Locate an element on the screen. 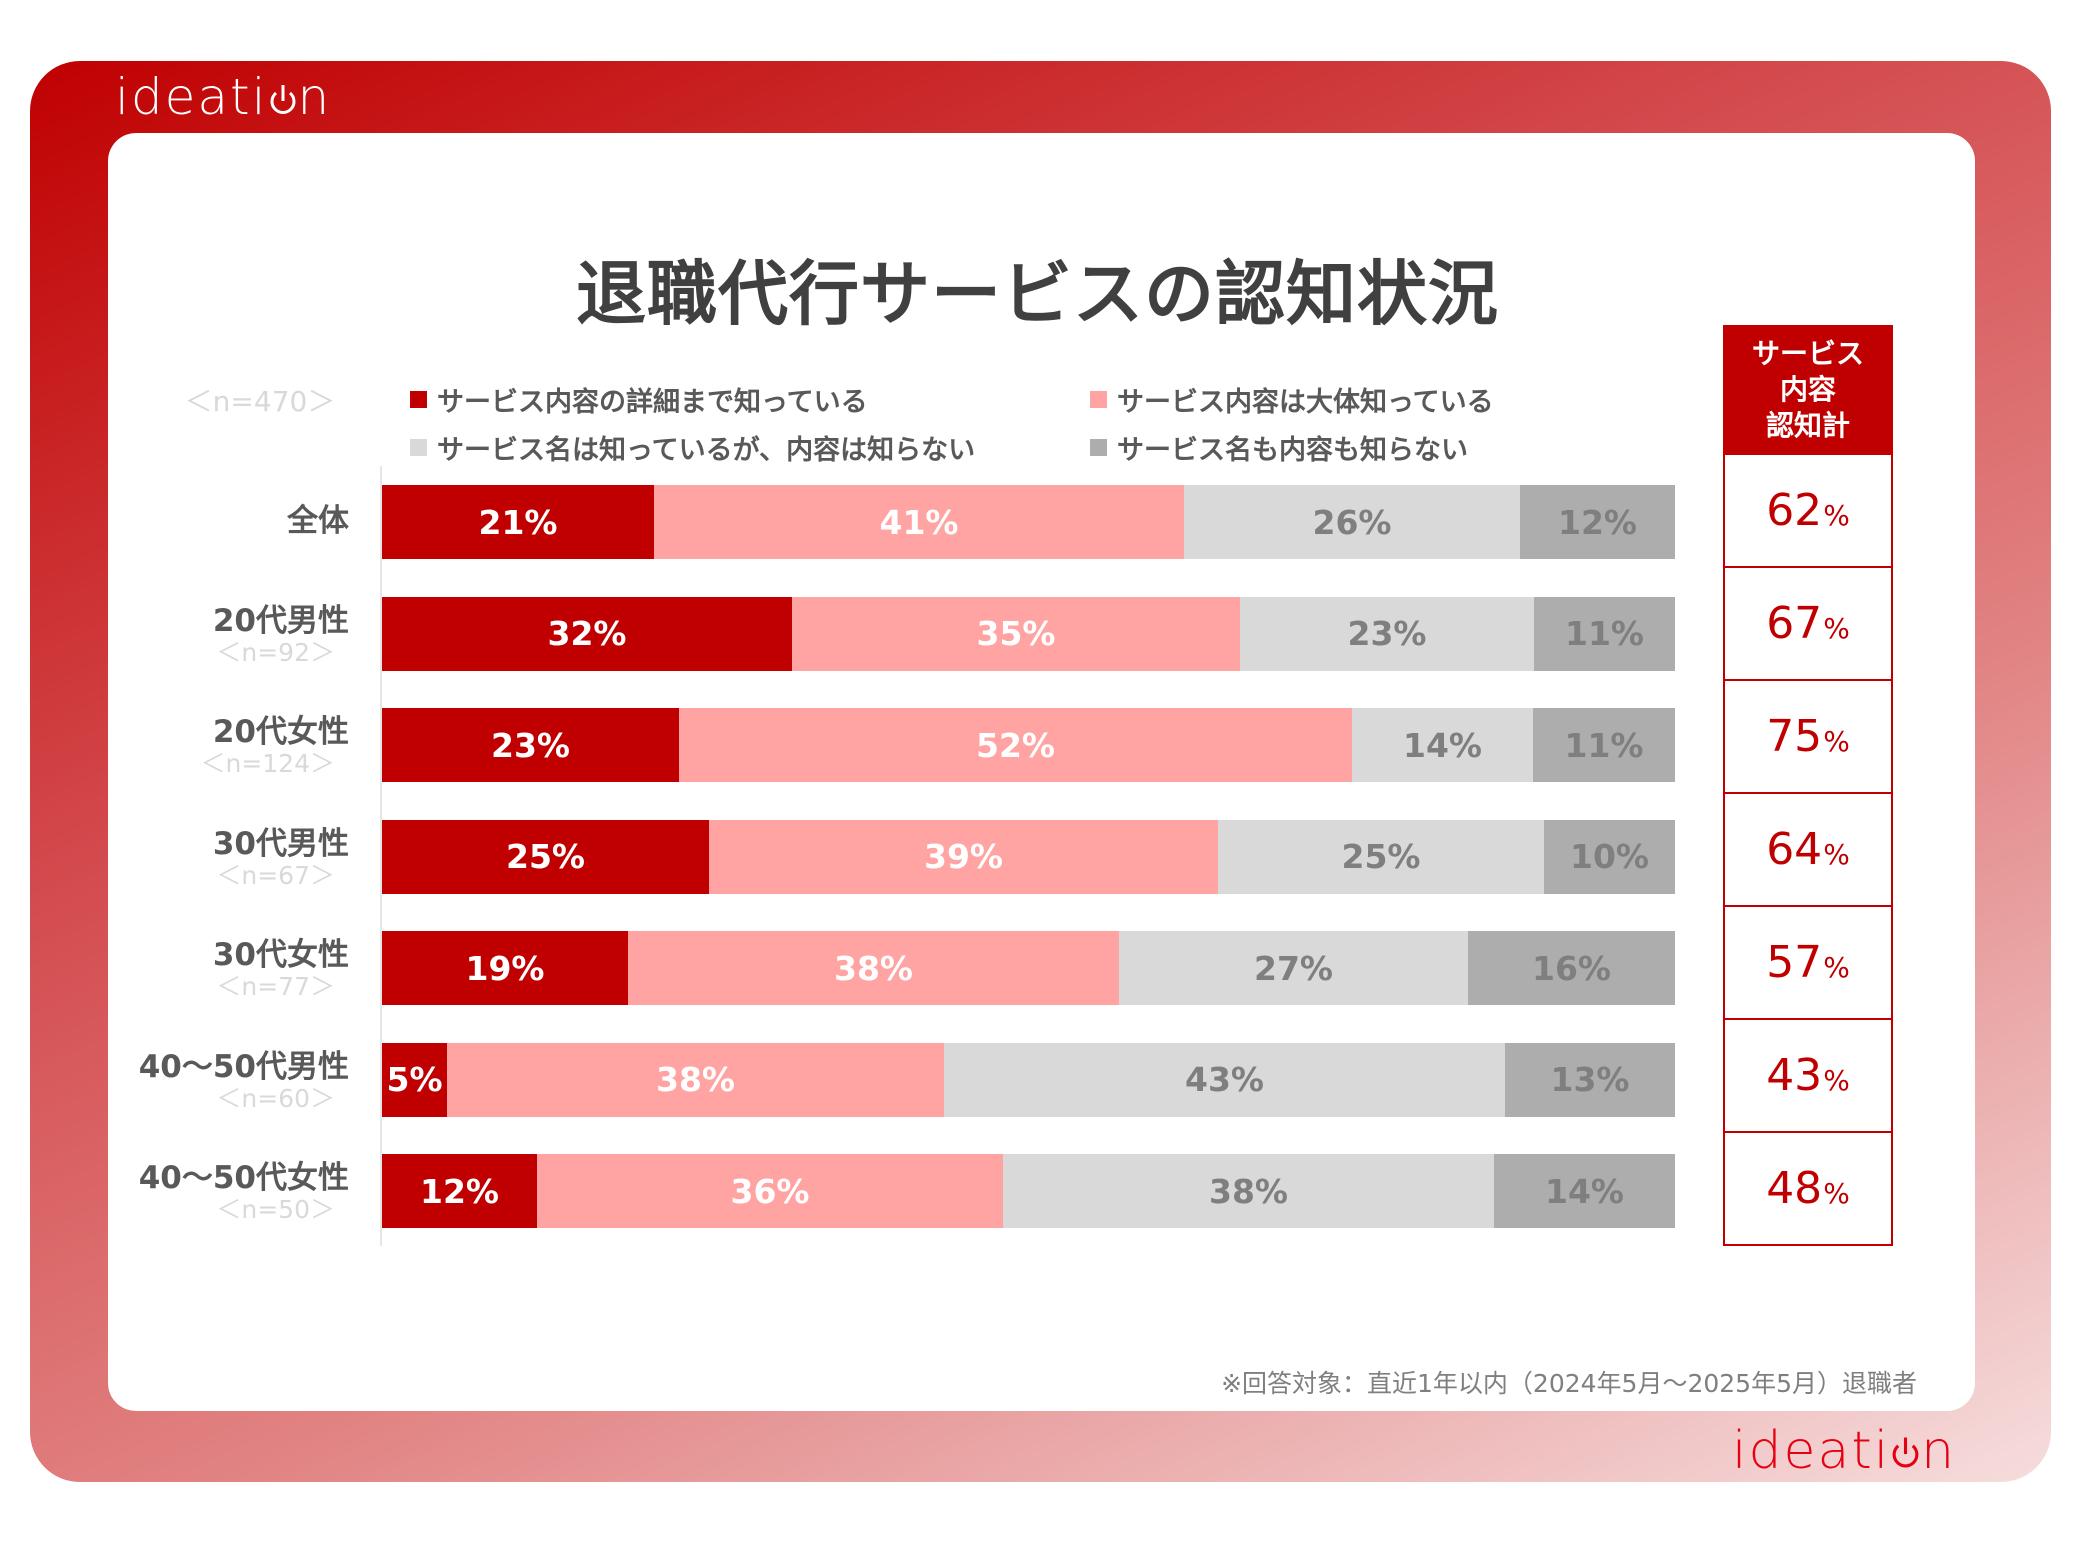 This screenshot has height=1553, width=2075. sample-size-label: ＜n=50＞ is located at coordinates (275, 1209).